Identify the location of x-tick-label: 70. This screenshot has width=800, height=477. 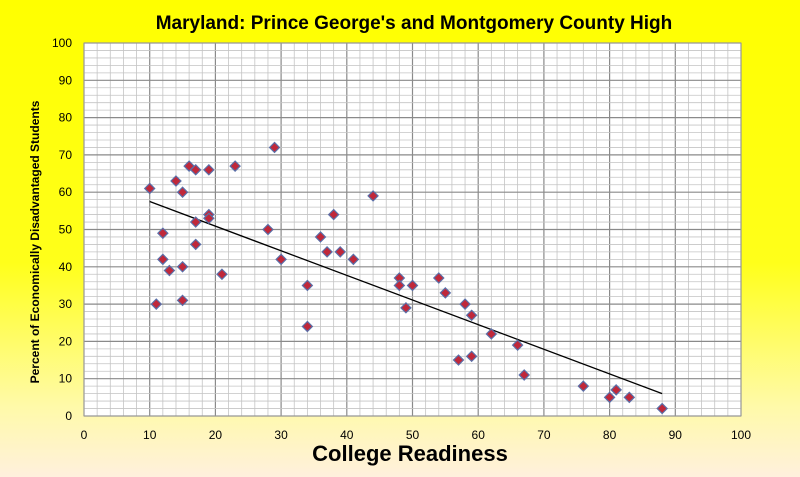
(544, 435).